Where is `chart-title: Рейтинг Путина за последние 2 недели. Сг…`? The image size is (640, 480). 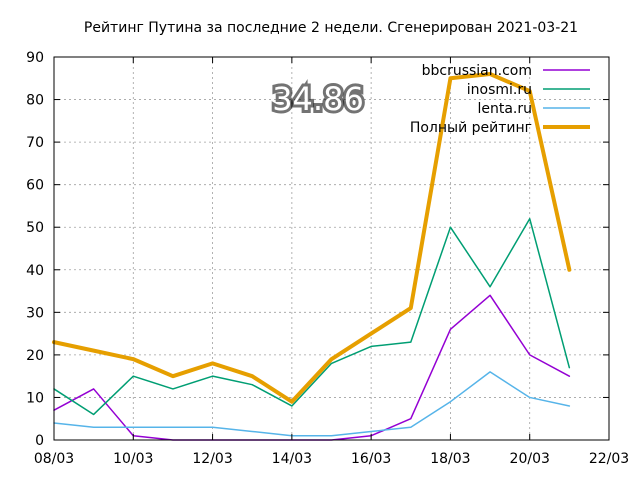
chart-title: Рейтинг Путина за последние 2 недели. Сг… is located at coordinates (331, 28).